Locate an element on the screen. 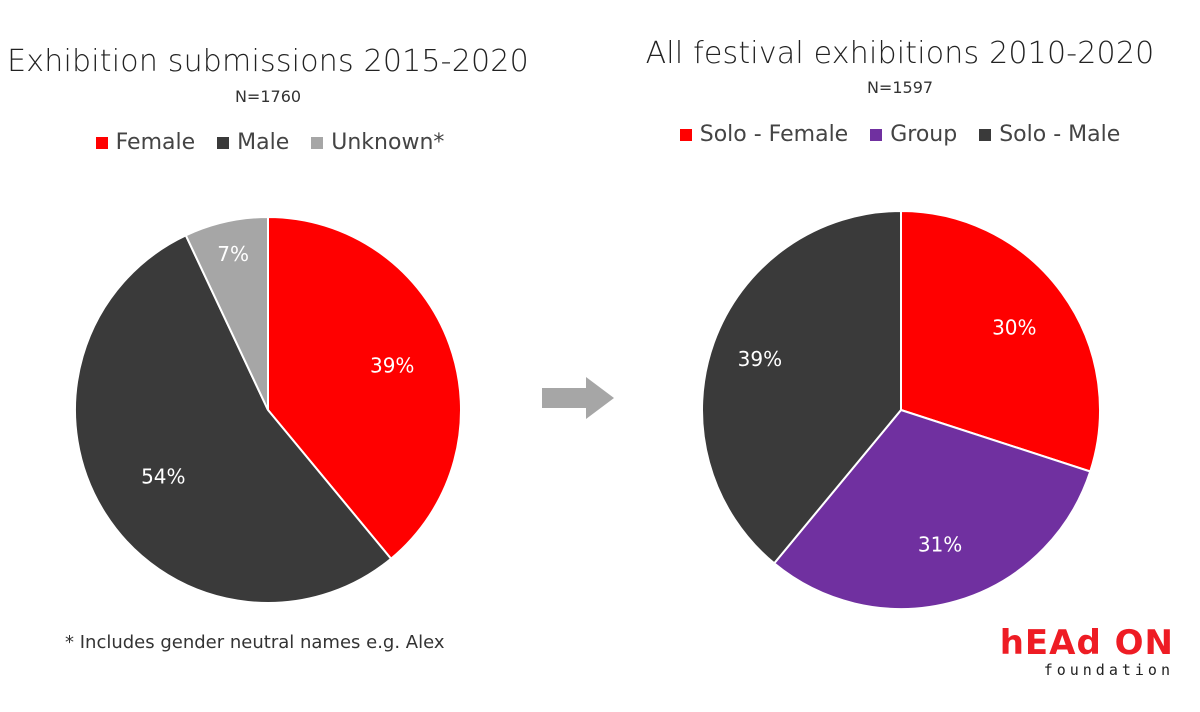 The width and height of the screenshot is (1200, 712). pie-slice-female is located at coordinates (364, 388).